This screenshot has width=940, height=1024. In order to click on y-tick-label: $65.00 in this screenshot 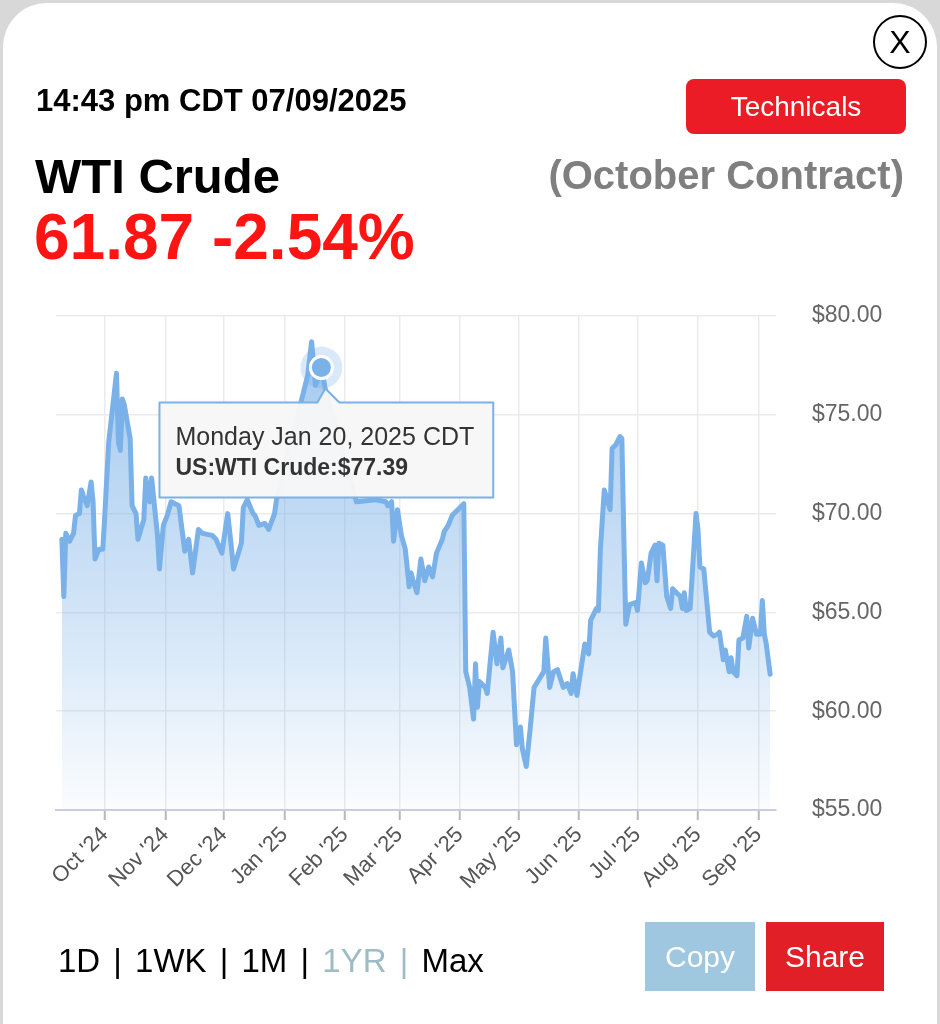, I will do `click(847, 610)`.